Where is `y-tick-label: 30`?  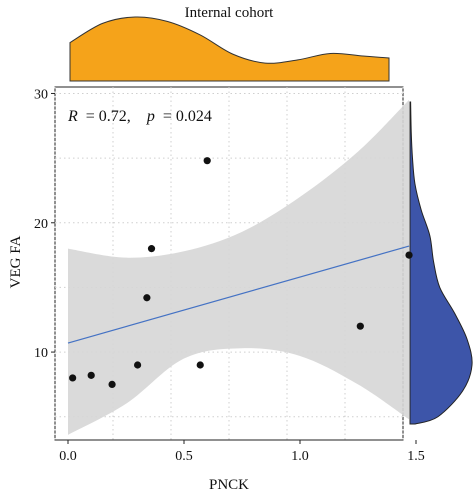
y-tick-label: 30 is located at coordinates (41, 94).